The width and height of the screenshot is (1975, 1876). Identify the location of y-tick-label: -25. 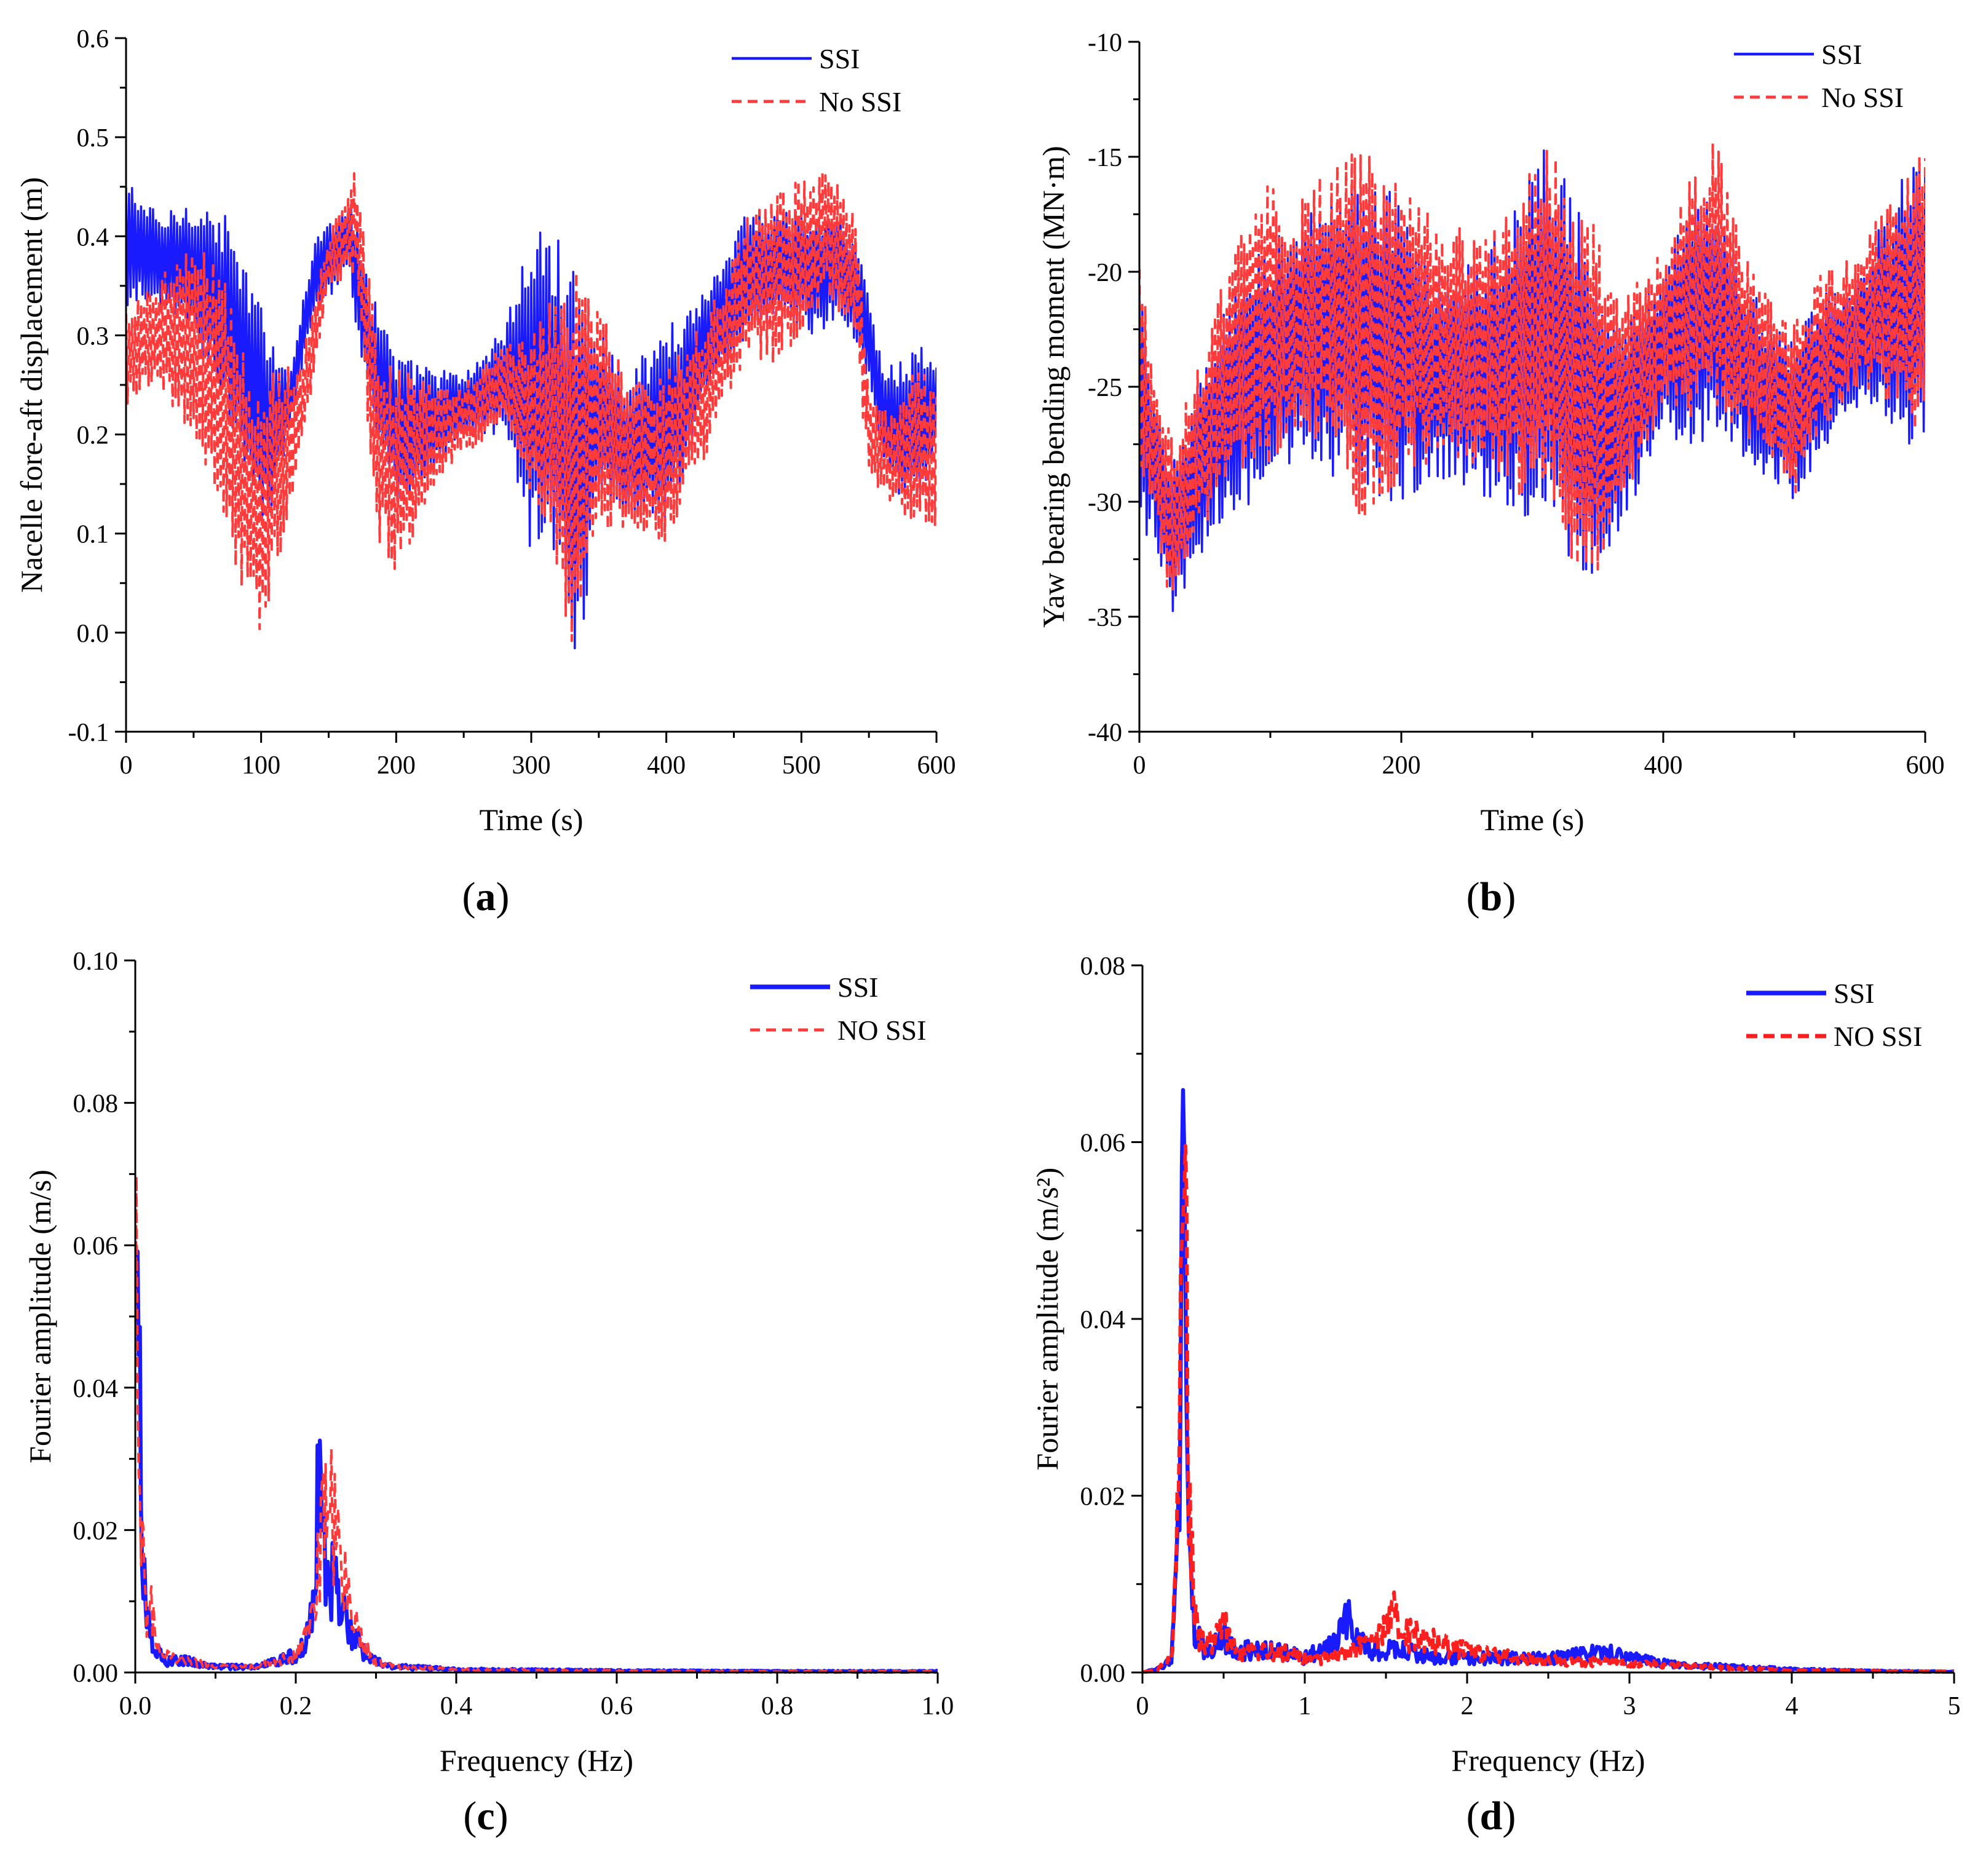
(1105, 388).